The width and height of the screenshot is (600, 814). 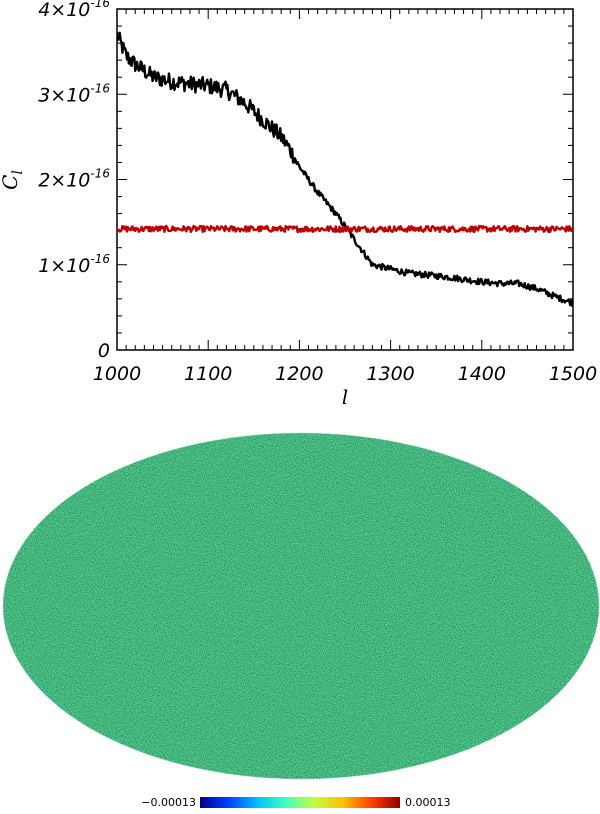 I want to click on y-tick-label: 3×10⁻¹⁶, so click(x=74, y=93).